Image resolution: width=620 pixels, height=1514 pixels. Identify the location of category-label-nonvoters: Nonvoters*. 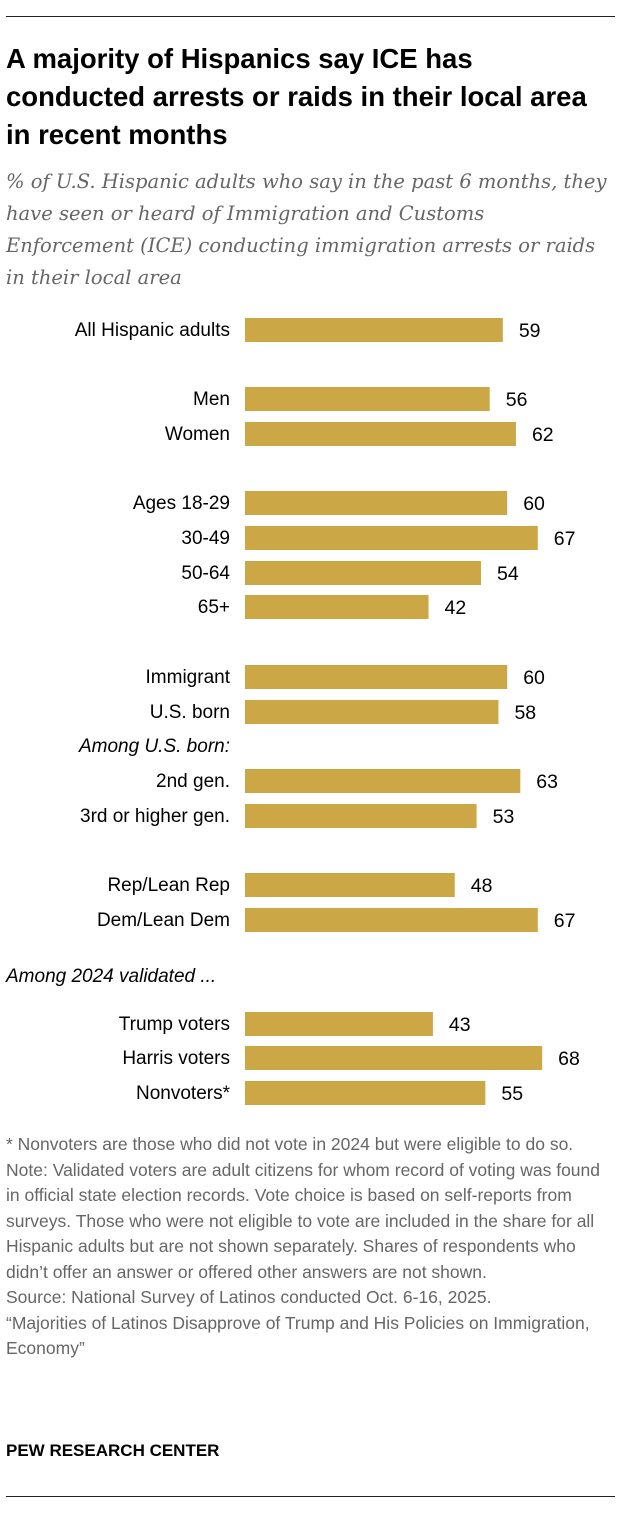
(183, 1093).